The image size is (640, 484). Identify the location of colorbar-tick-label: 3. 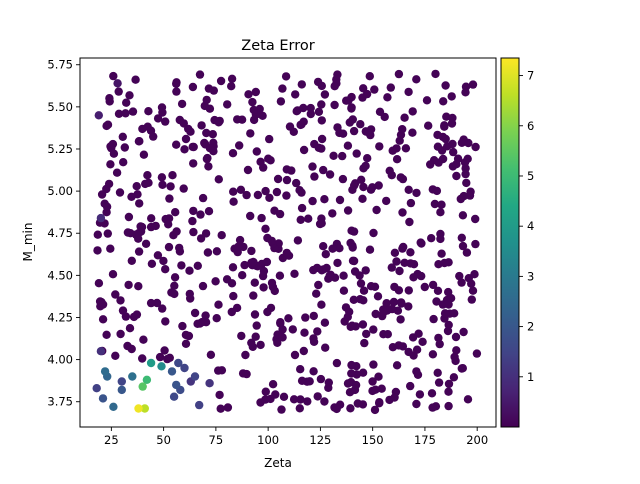
(530, 276).